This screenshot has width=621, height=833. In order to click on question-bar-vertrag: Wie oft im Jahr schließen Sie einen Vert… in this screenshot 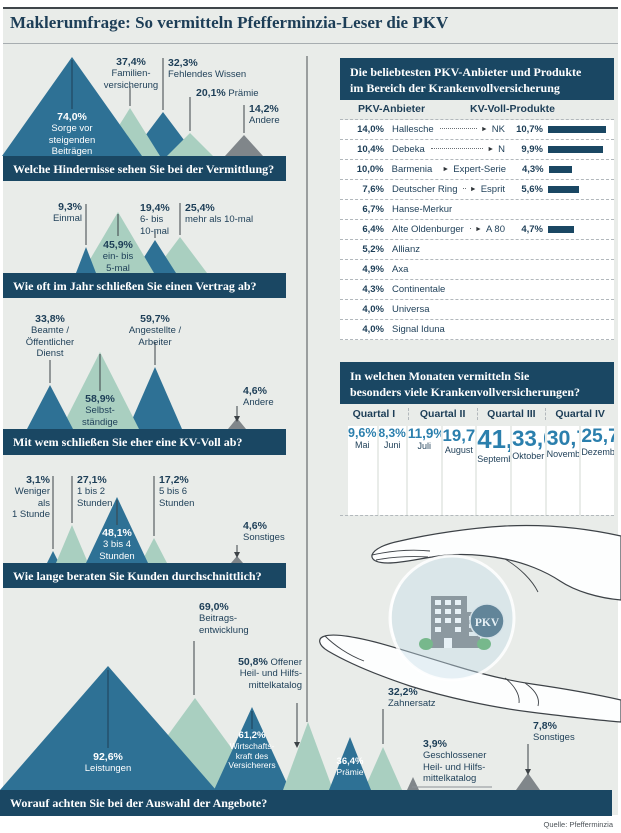, I will do `click(144, 285)`.